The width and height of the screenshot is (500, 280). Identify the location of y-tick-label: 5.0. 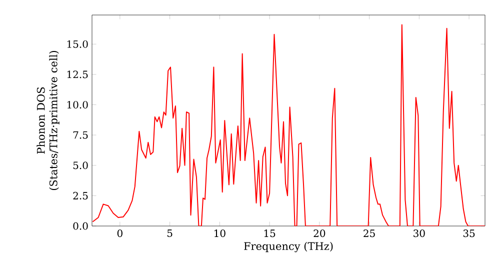
(80, 166).